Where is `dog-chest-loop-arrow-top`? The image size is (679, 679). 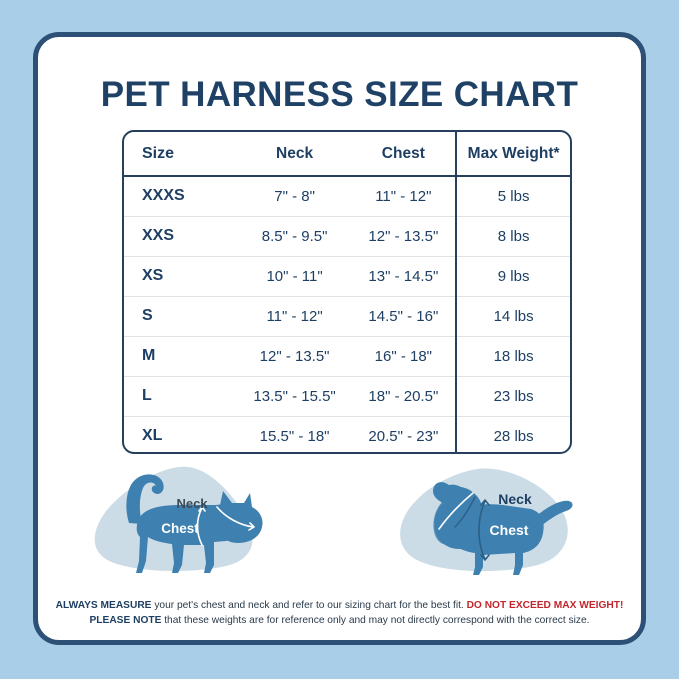 dog-chest-loop-arrow-top is located at coordinates (485, 502).